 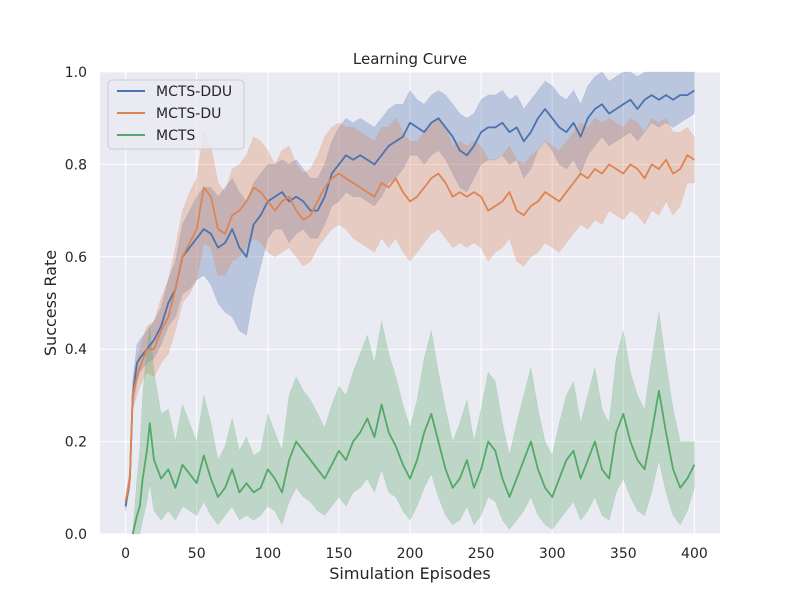 What do you see at coordinates (76, 535) in the screenshot?
I see `y-tick-label: 0.0` at bounding box center [76, 535].